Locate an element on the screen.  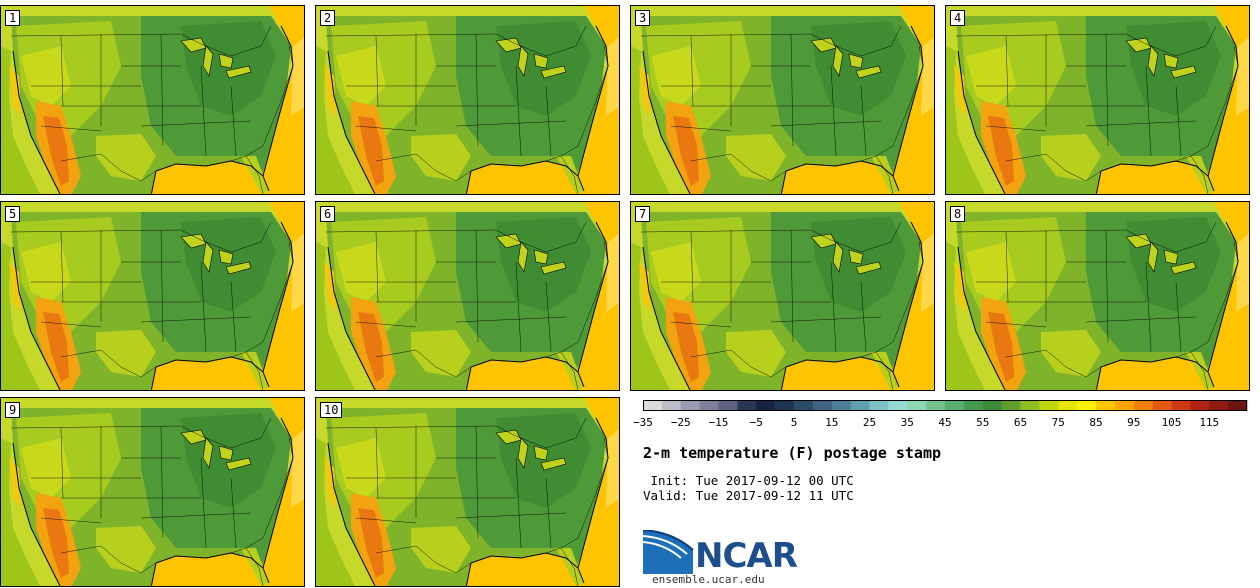
postage-stamp-map: 9 is located at coordinates (152, 492).